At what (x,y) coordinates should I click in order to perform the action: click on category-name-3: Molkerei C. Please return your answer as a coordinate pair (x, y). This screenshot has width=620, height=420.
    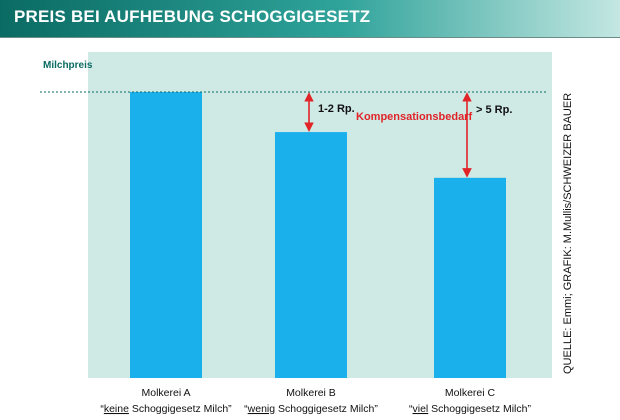
    Looking at the image, I should click on (470, 393).